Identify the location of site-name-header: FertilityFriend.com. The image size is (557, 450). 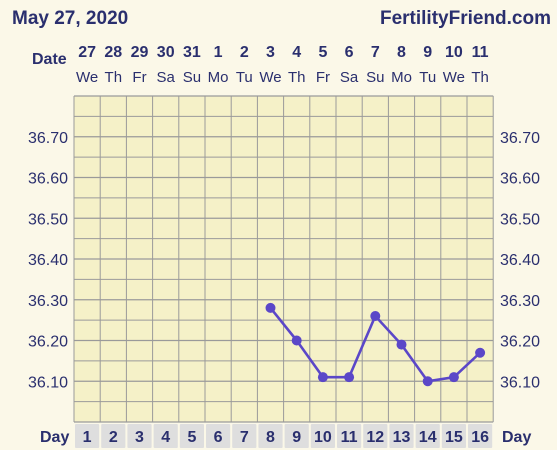
(465, 18).